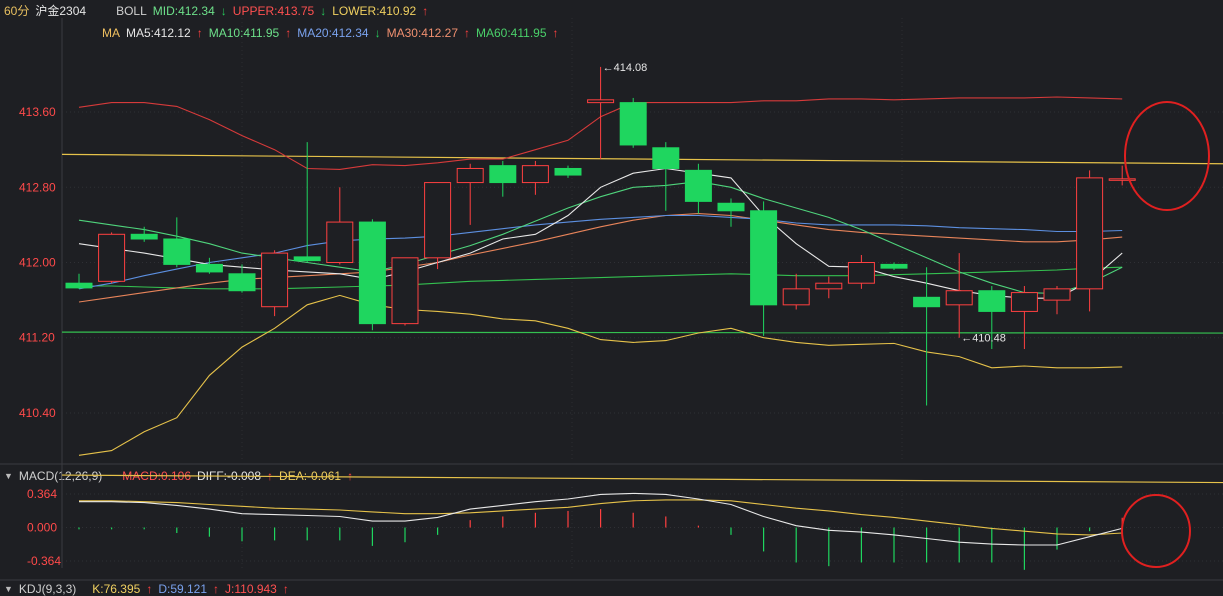  Describe the element at coordinates (60, 476) in the screenshot. I see `macd-name: MACD(12,26,9)` at that location.